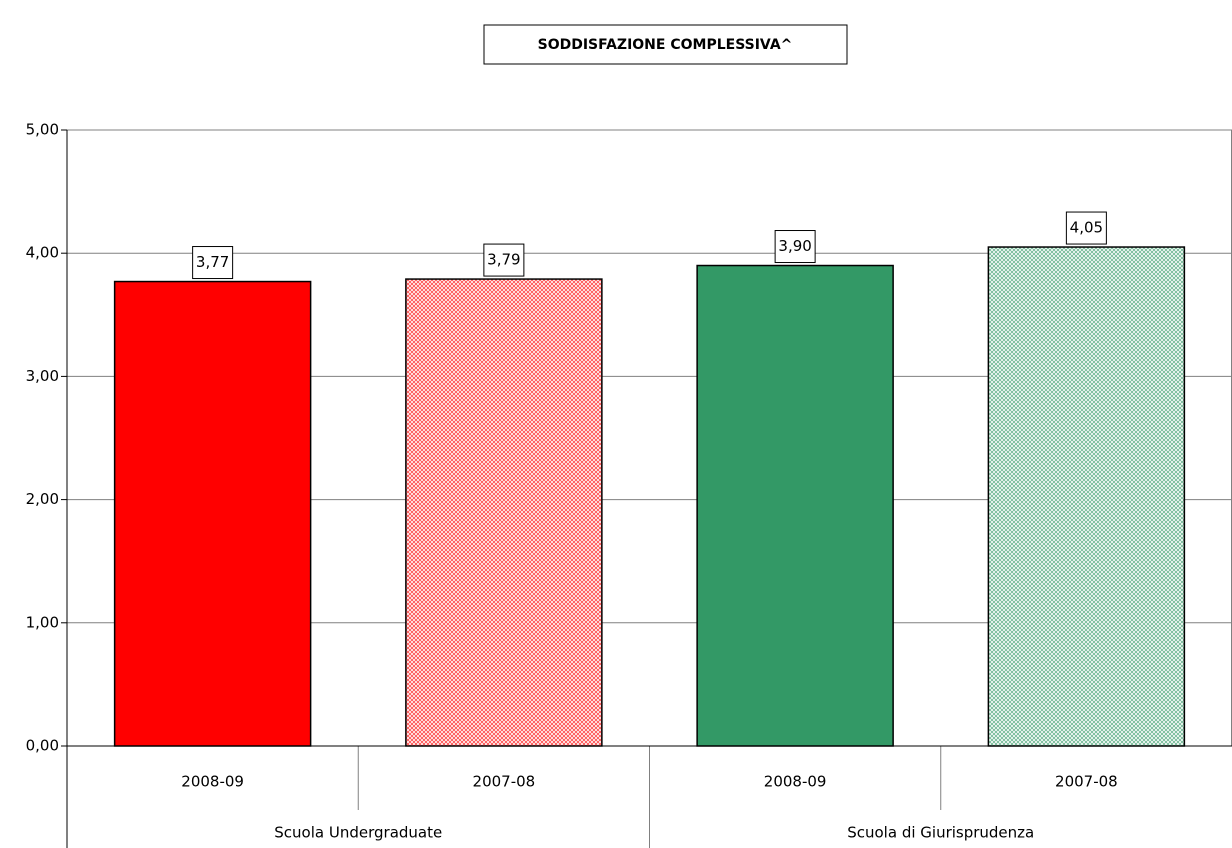  I want to click on value-label: 3,77, so click(212, 262).